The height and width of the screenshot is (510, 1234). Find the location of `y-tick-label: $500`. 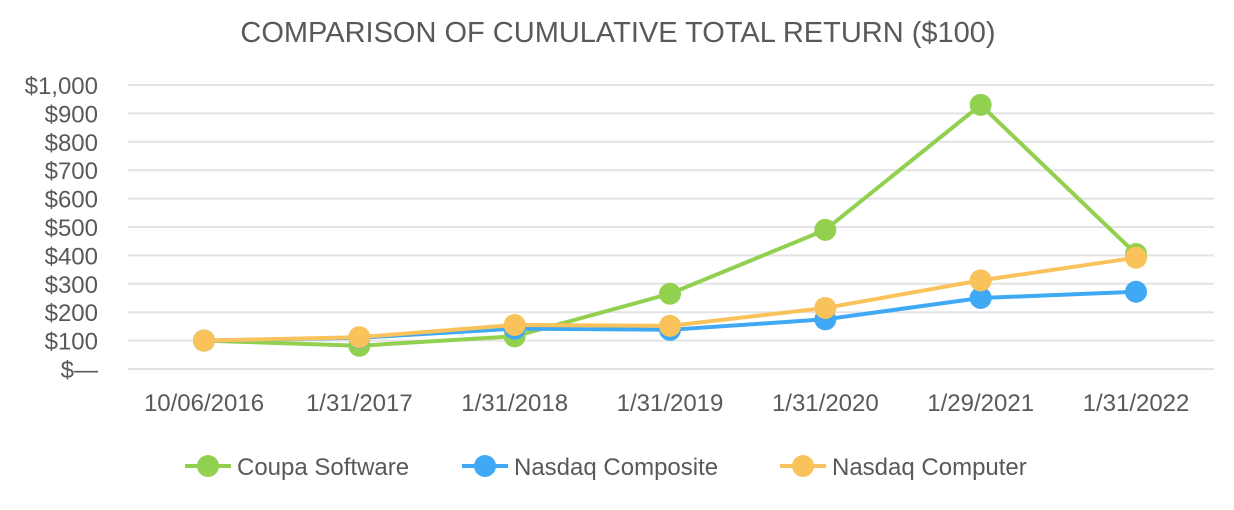

y-tick-label: $500 is located at coordinates (71, 228).